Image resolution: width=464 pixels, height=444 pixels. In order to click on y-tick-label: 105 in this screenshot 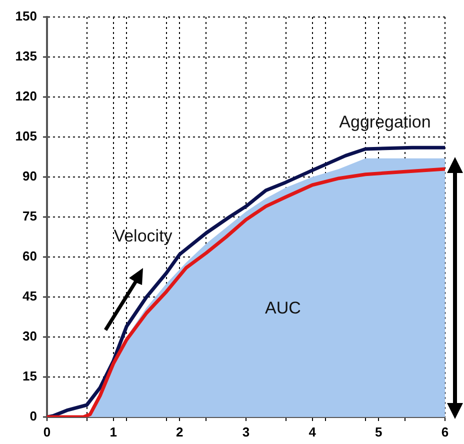, I will do `click(26, 136)`.